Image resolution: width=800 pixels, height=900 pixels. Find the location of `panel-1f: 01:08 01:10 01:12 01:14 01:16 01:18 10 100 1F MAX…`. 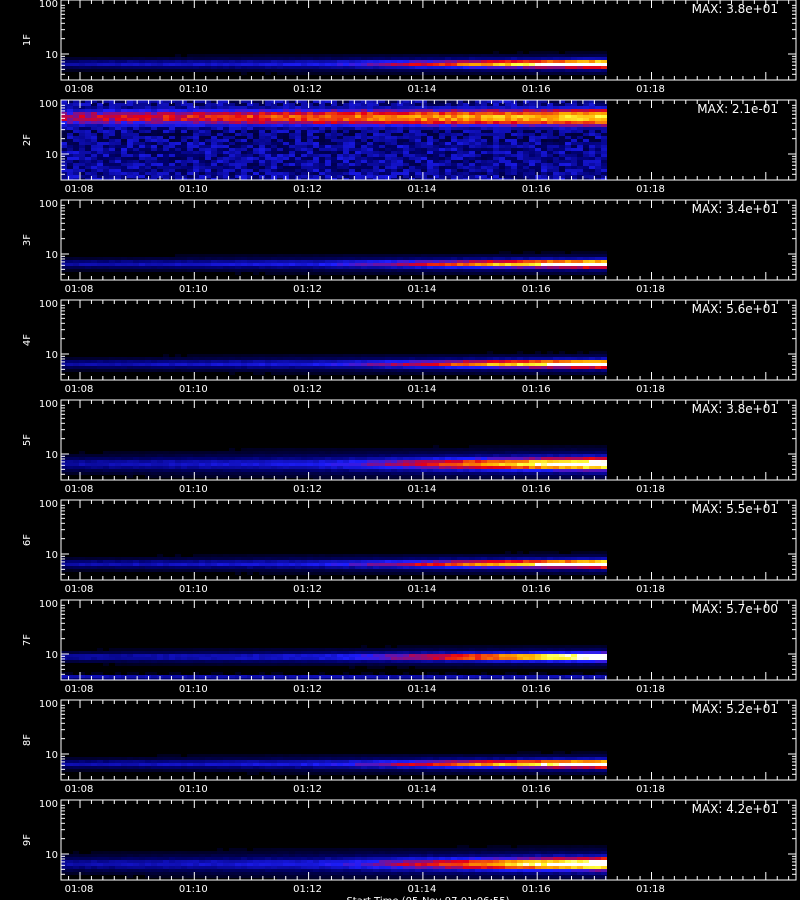

panel-1f: 01:08 01:10 01:12 01:14 01:16 01:18 10 100 1F MAX… is located at coordinates (409, 47).